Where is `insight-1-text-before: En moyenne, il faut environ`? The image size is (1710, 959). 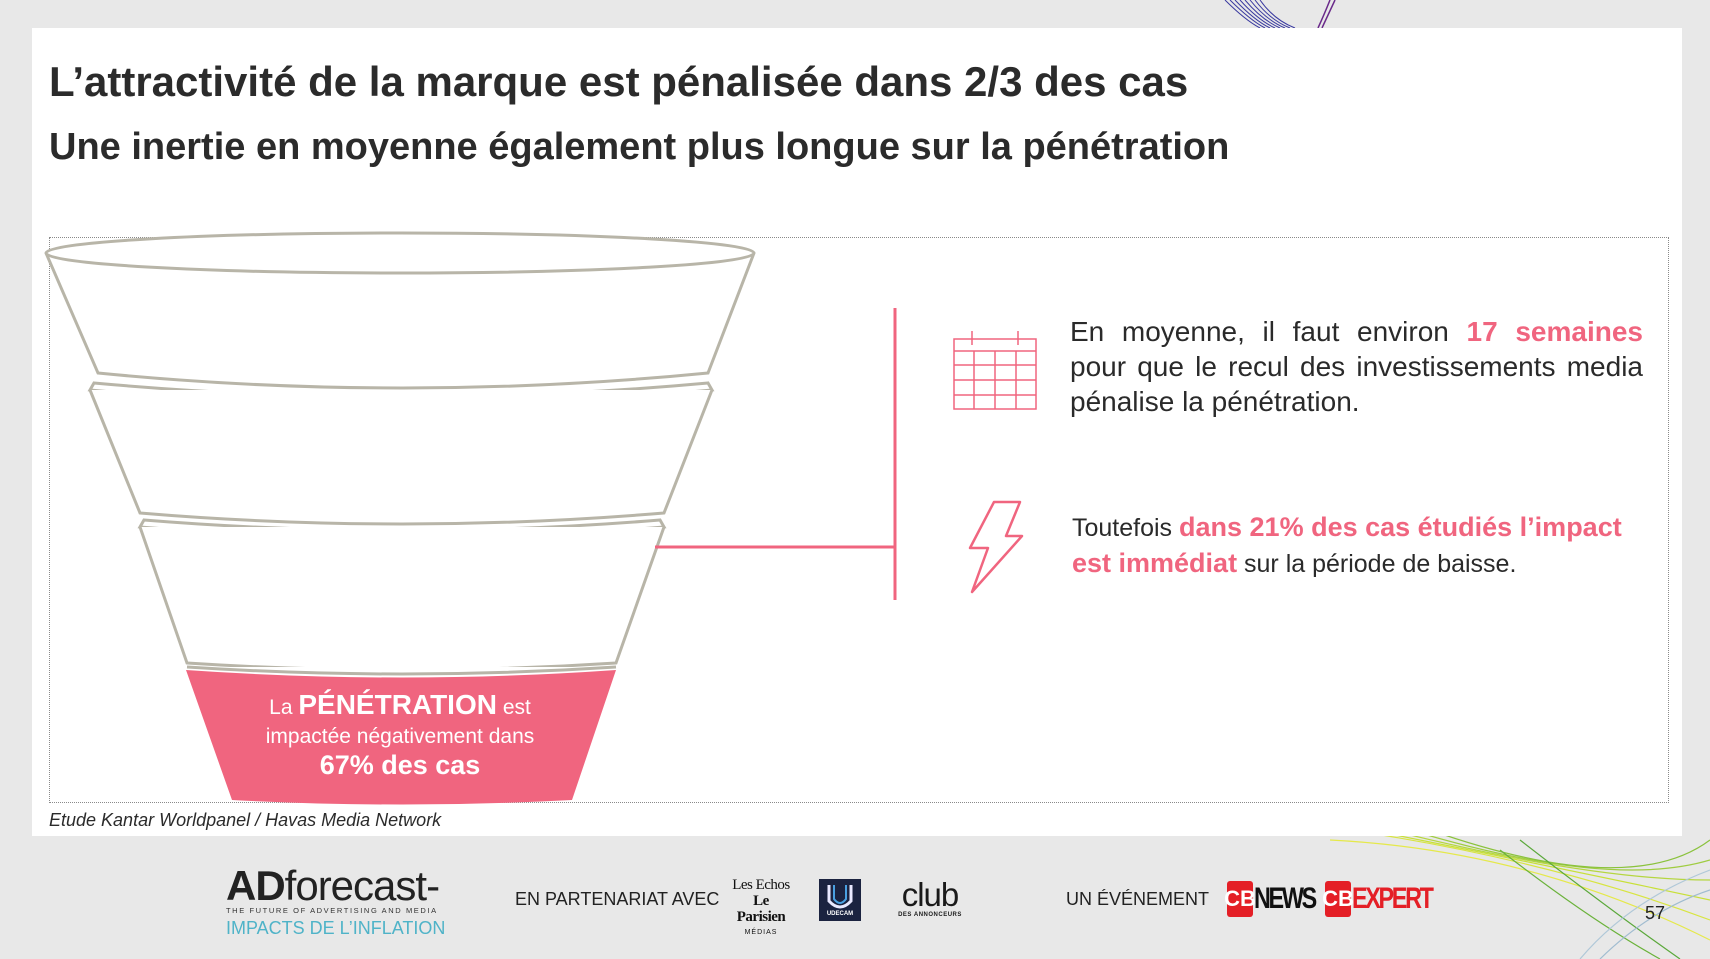
insight-1-text-before: En moyenne, il faut environ is located at coordinates (1259, 331).